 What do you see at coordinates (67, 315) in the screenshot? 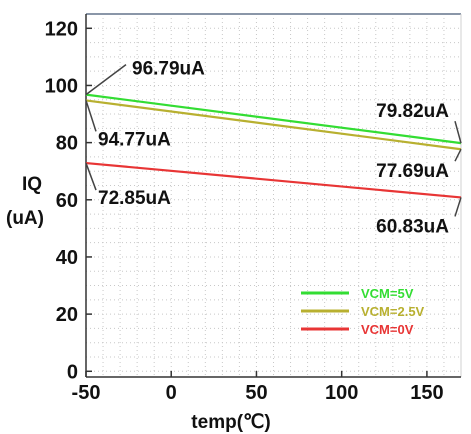
I see `y-tick-label: 20` at bounding box center [67, 315].